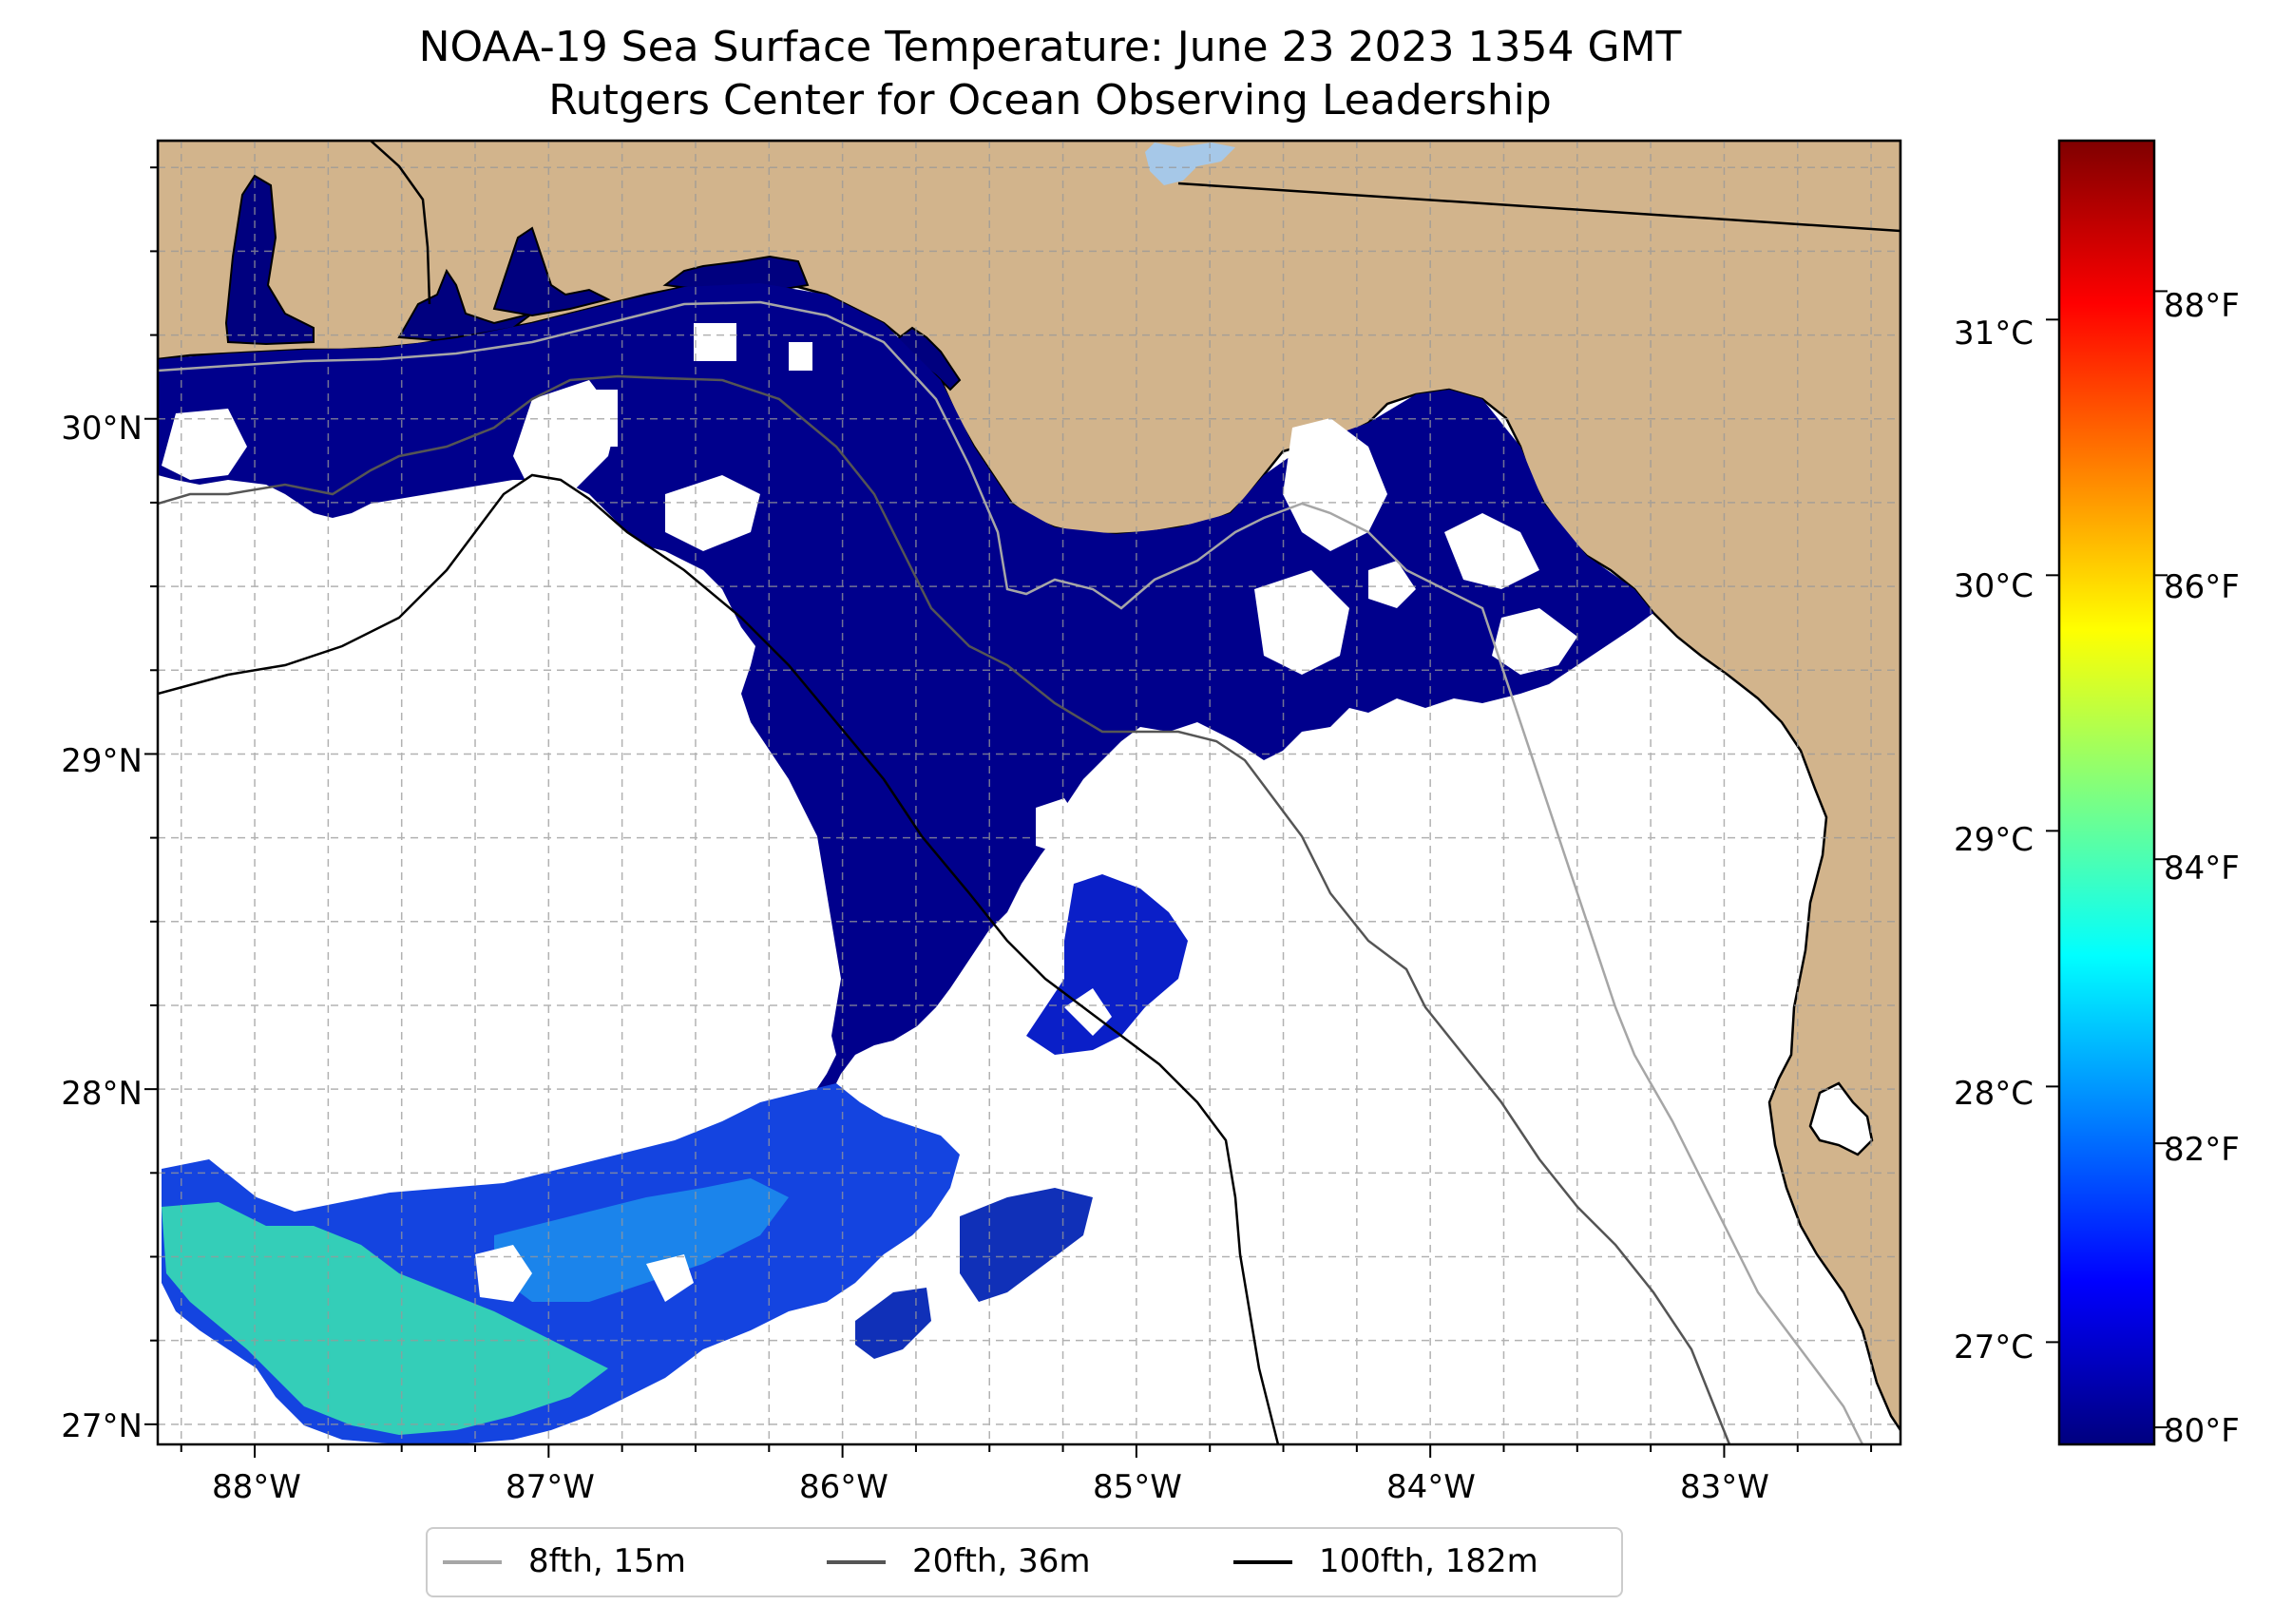  I want to click on lon-label-87w: 87°W, so click(550, 1487).